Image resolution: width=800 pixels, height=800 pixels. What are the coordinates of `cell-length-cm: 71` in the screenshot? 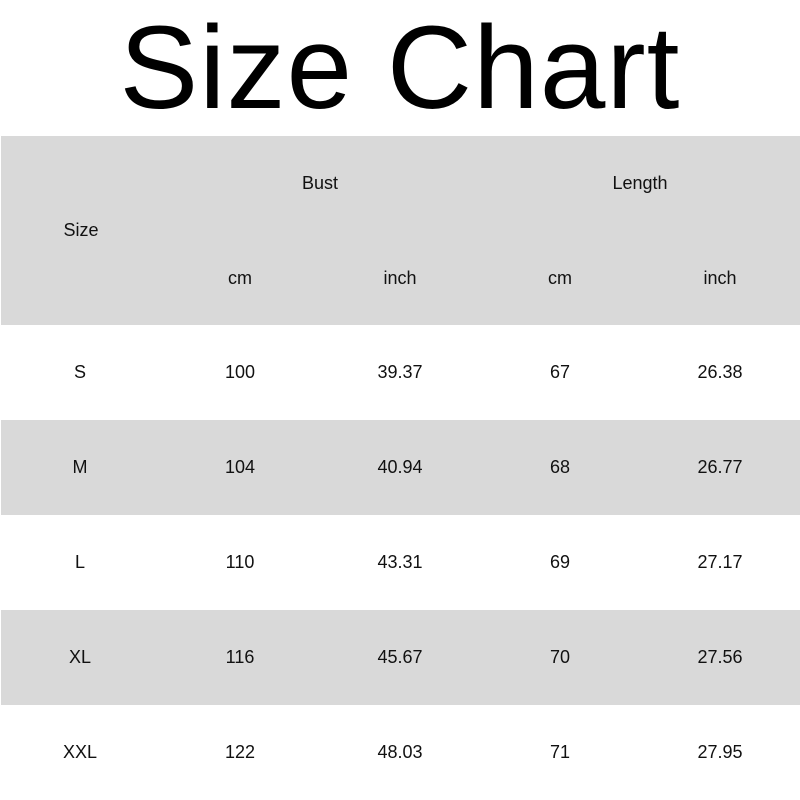 It's located at (560, 752).